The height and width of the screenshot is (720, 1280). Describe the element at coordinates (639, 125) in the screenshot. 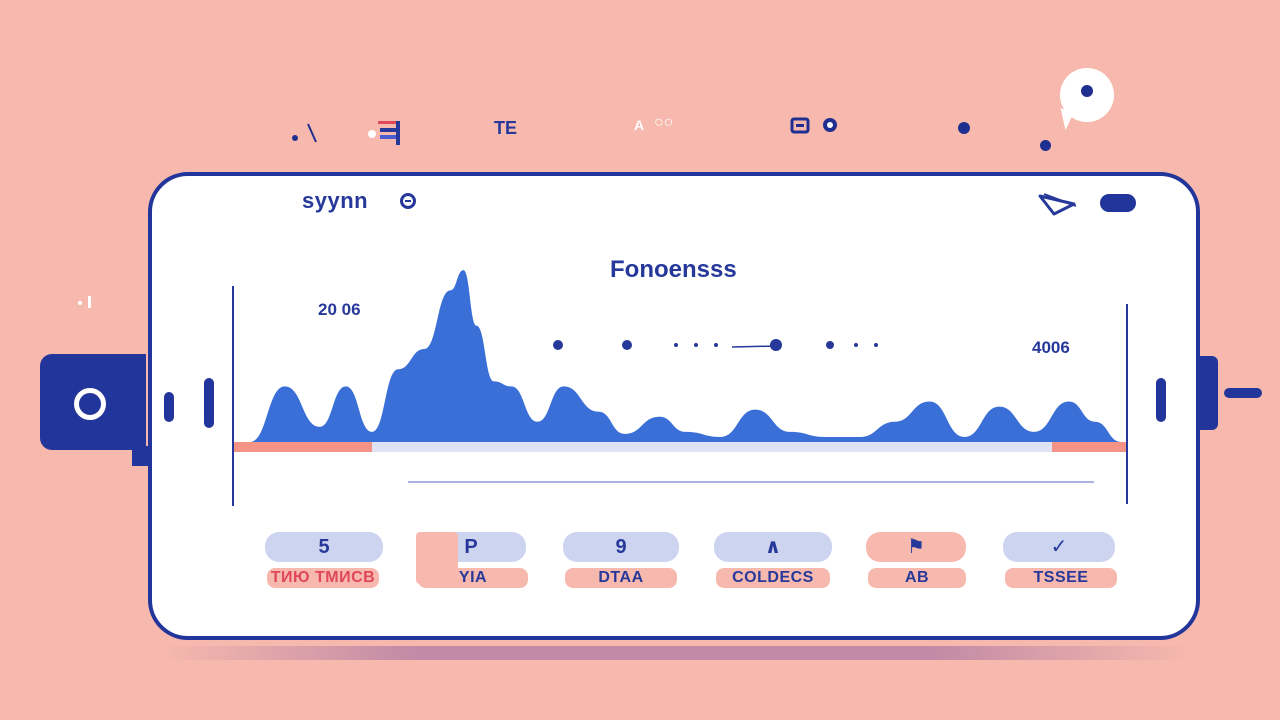

I see `status-text-2: A` at that location.